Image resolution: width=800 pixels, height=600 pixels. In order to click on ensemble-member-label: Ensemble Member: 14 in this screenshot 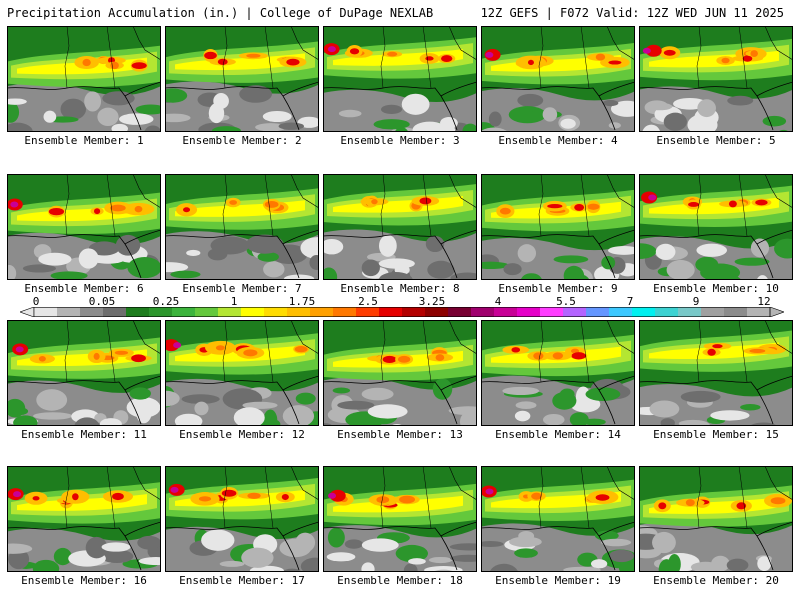, I will do `click(558, 434)`.